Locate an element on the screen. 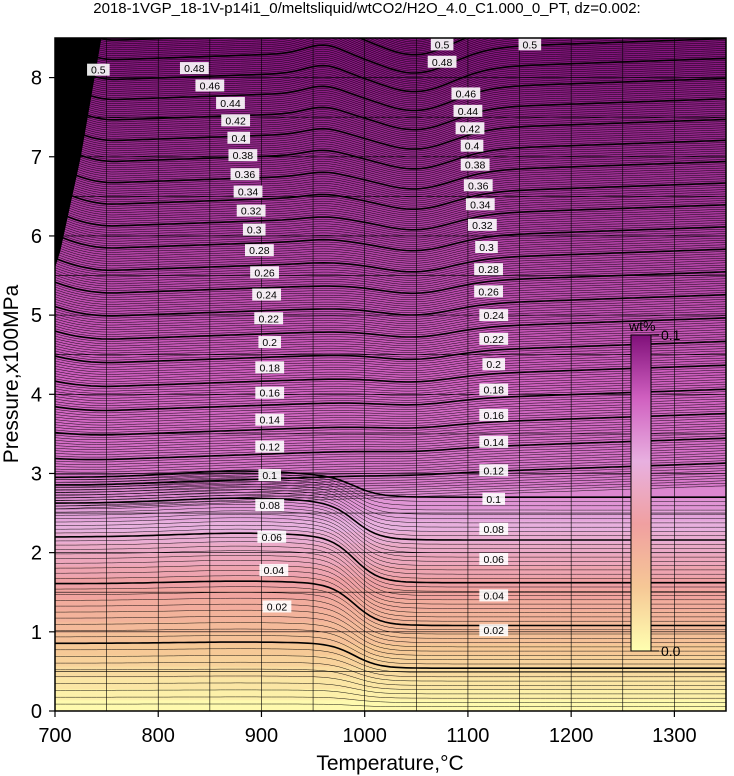 Image resolution: width=734 pixels, height=776 pixels. contour-label: 0.1 is located at coordinates (270, 475).